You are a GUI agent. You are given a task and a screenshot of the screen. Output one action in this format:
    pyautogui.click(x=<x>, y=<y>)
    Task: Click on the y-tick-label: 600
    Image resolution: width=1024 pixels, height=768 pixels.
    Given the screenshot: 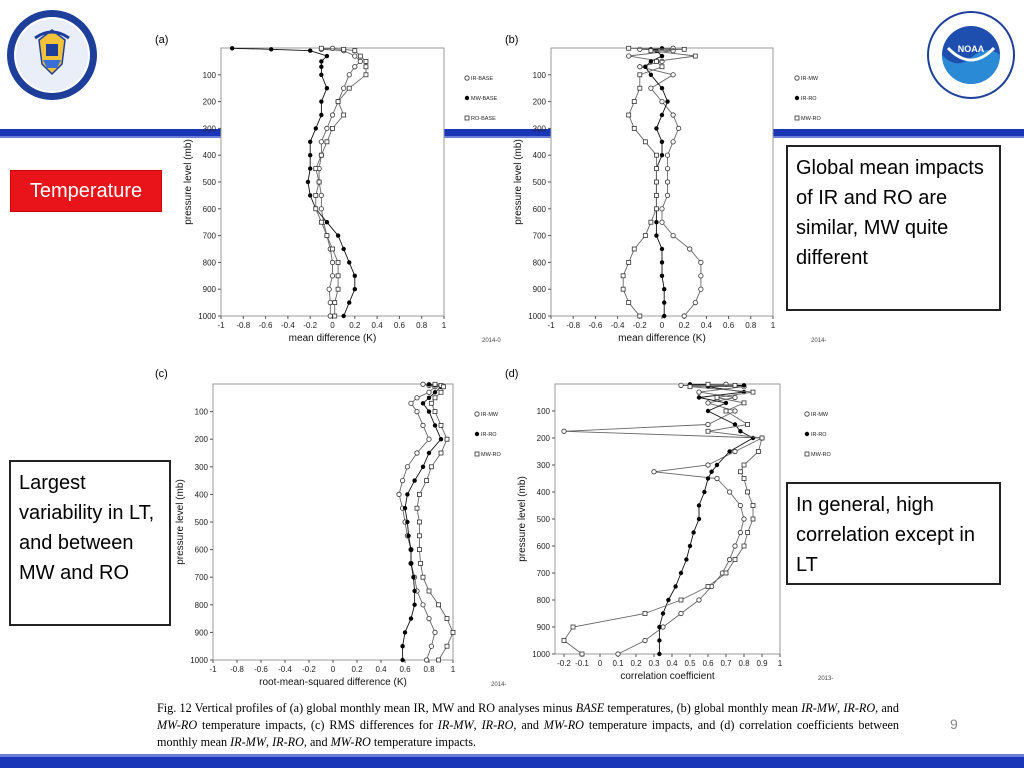 What is the action you would take?
    pyautogui.click(x=210, y=209)
    